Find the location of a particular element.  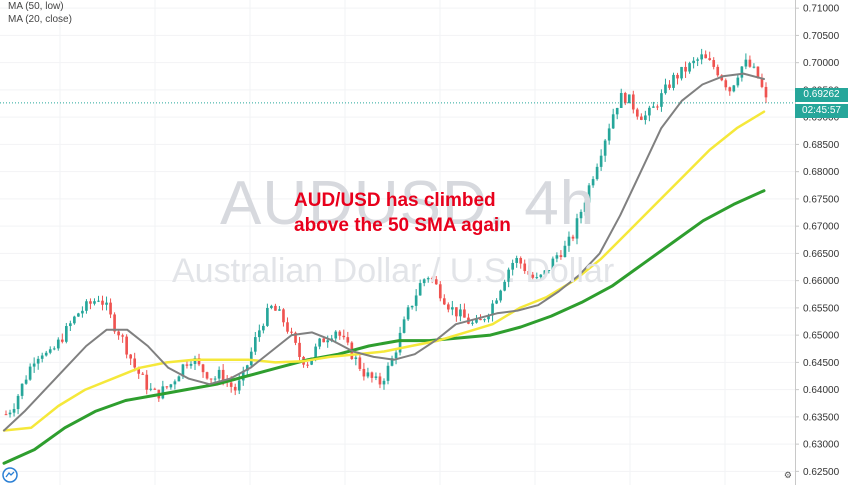

settings-icon: ⚙ is located at coordinates (787, 475).